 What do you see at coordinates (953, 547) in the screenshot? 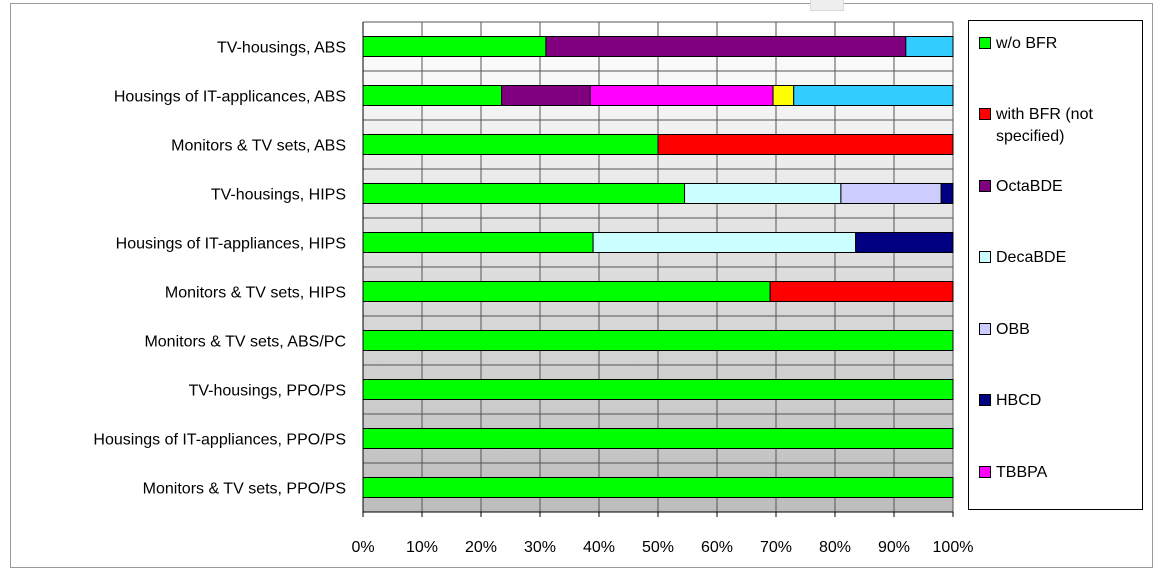
I see `x-tick-label: 100%` at bounding box center [953, 547].